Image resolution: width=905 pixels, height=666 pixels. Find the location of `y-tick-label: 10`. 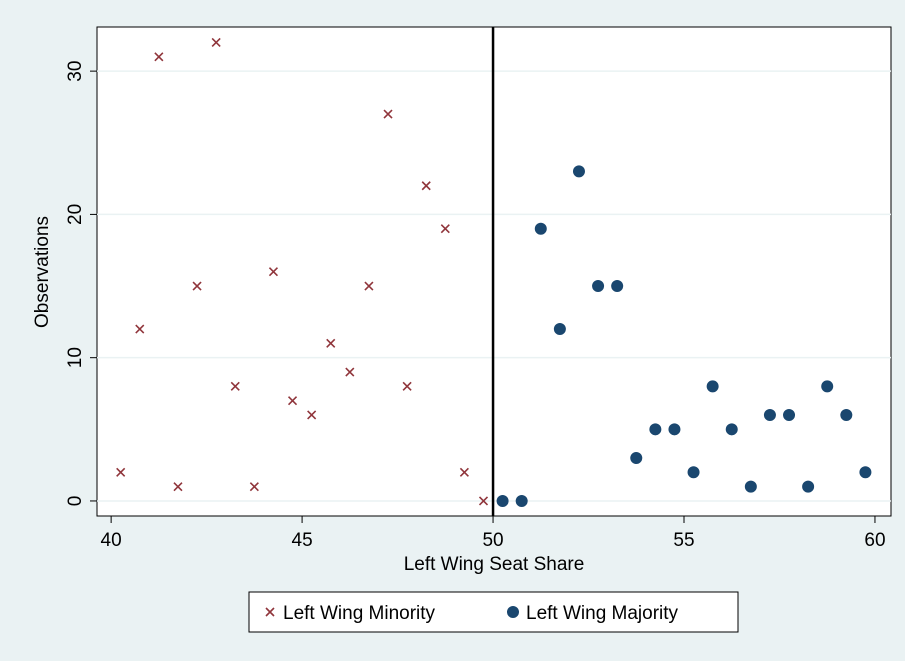

y-tick-label: 10 is located at coordinates (75, 357).